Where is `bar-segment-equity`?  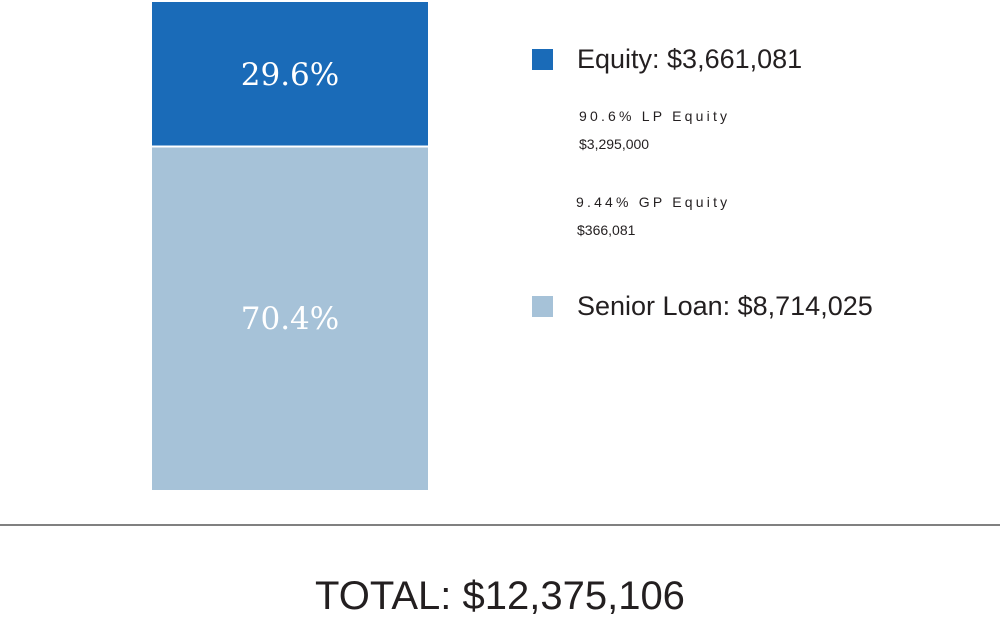 bar-segment-equity is located at coordinates (290, 74).